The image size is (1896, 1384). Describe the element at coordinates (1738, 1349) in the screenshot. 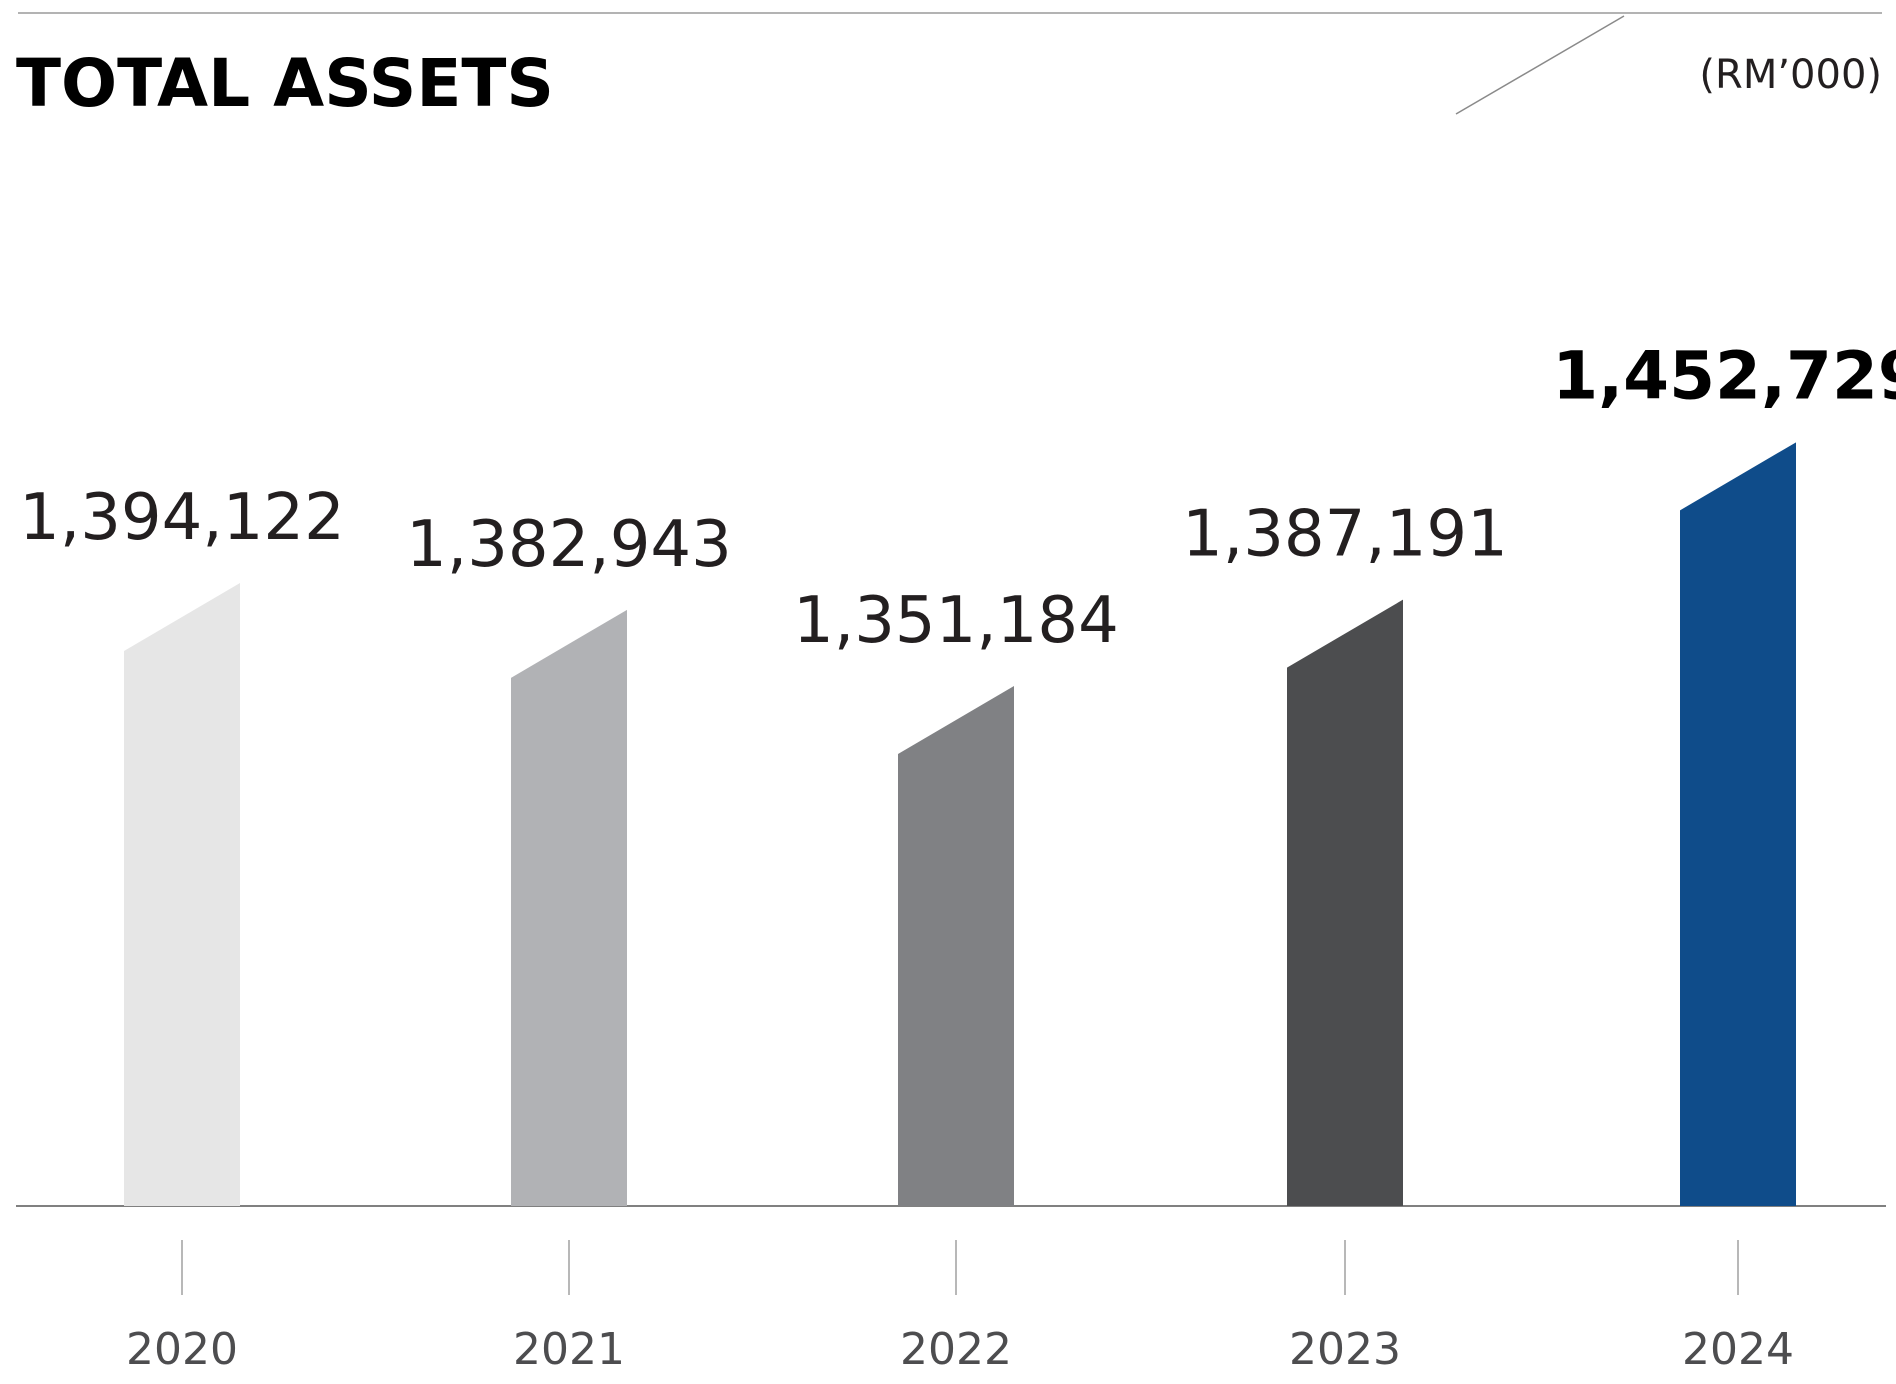

I see `year-label-2024: 2024` at that location.